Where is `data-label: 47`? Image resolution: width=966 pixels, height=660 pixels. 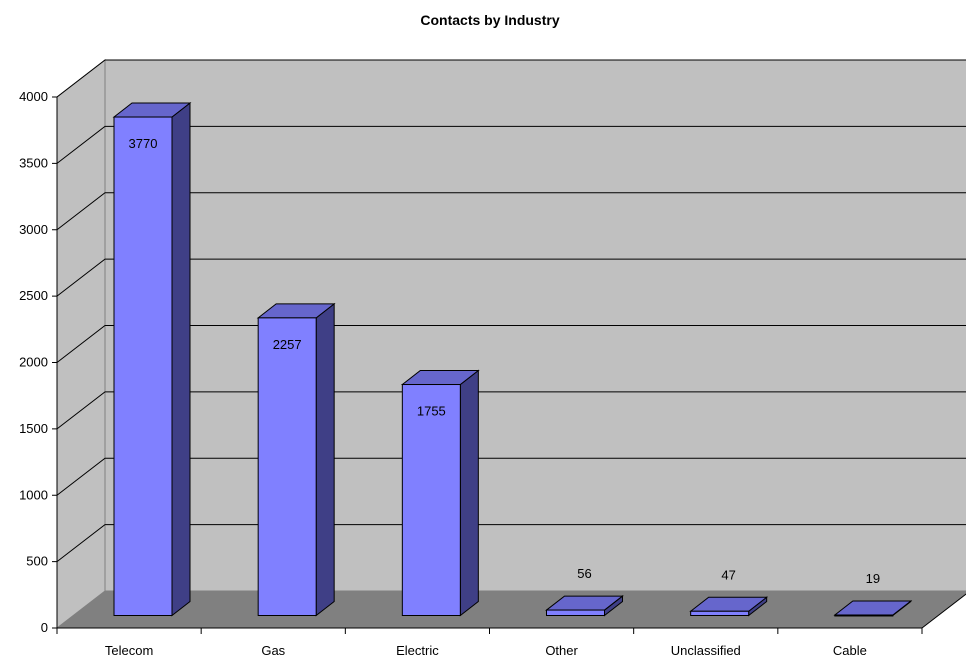
data-label: 47 is located at coordinates (728, 574).